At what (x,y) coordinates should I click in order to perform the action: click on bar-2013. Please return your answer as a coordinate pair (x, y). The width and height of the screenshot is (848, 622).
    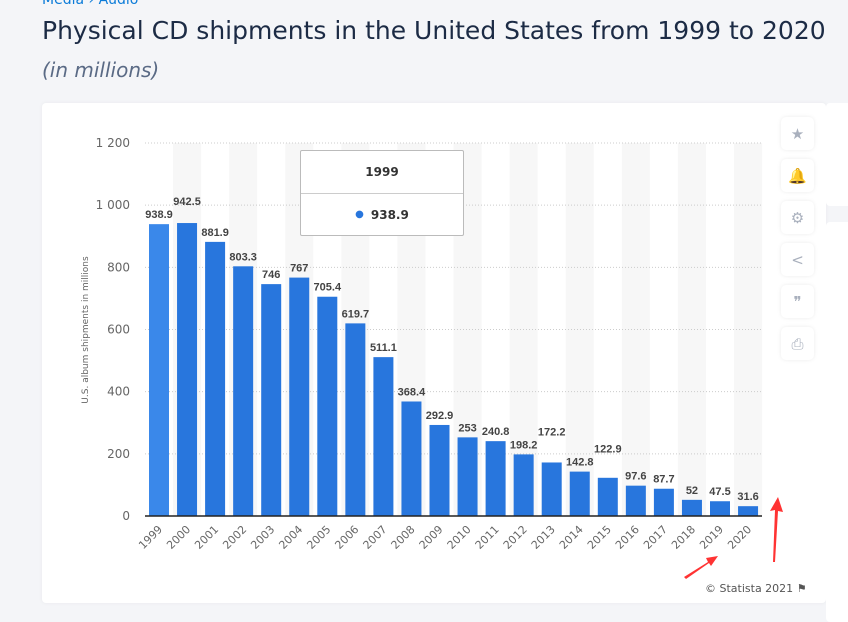
    Looking at the image, I should click on (551, 489).